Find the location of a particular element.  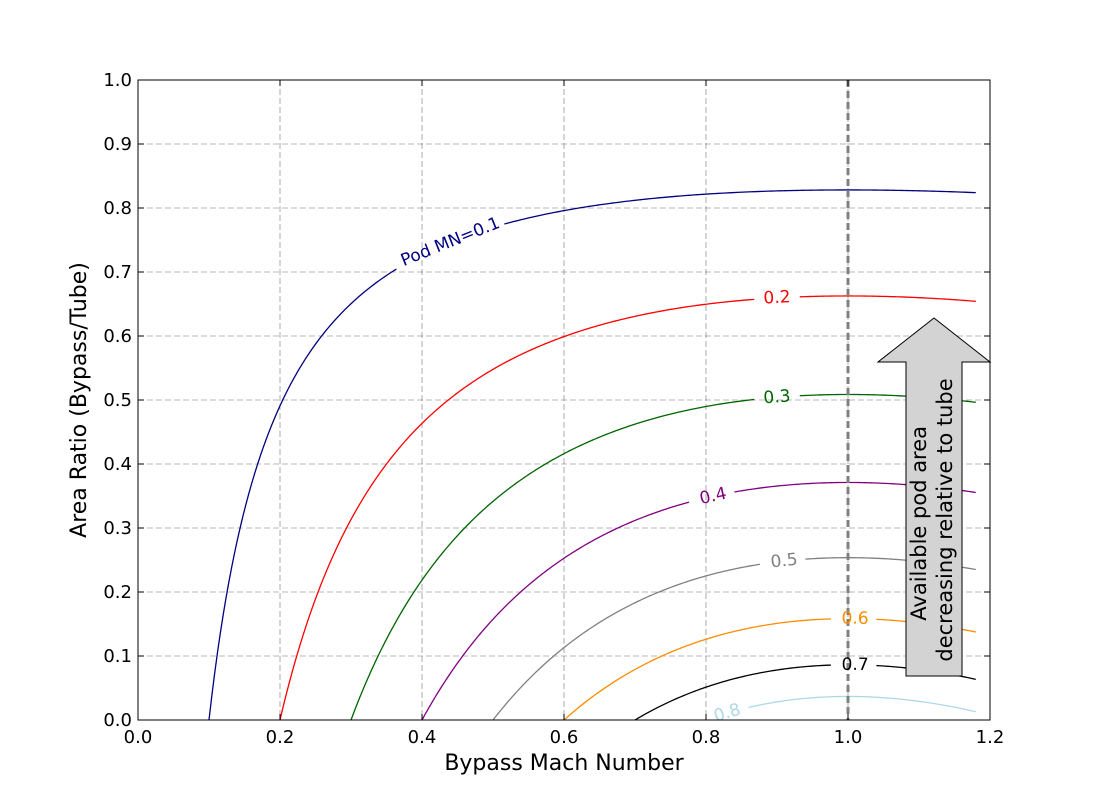

x-tick-label: 0.4 is located at coordinates (422, 737).